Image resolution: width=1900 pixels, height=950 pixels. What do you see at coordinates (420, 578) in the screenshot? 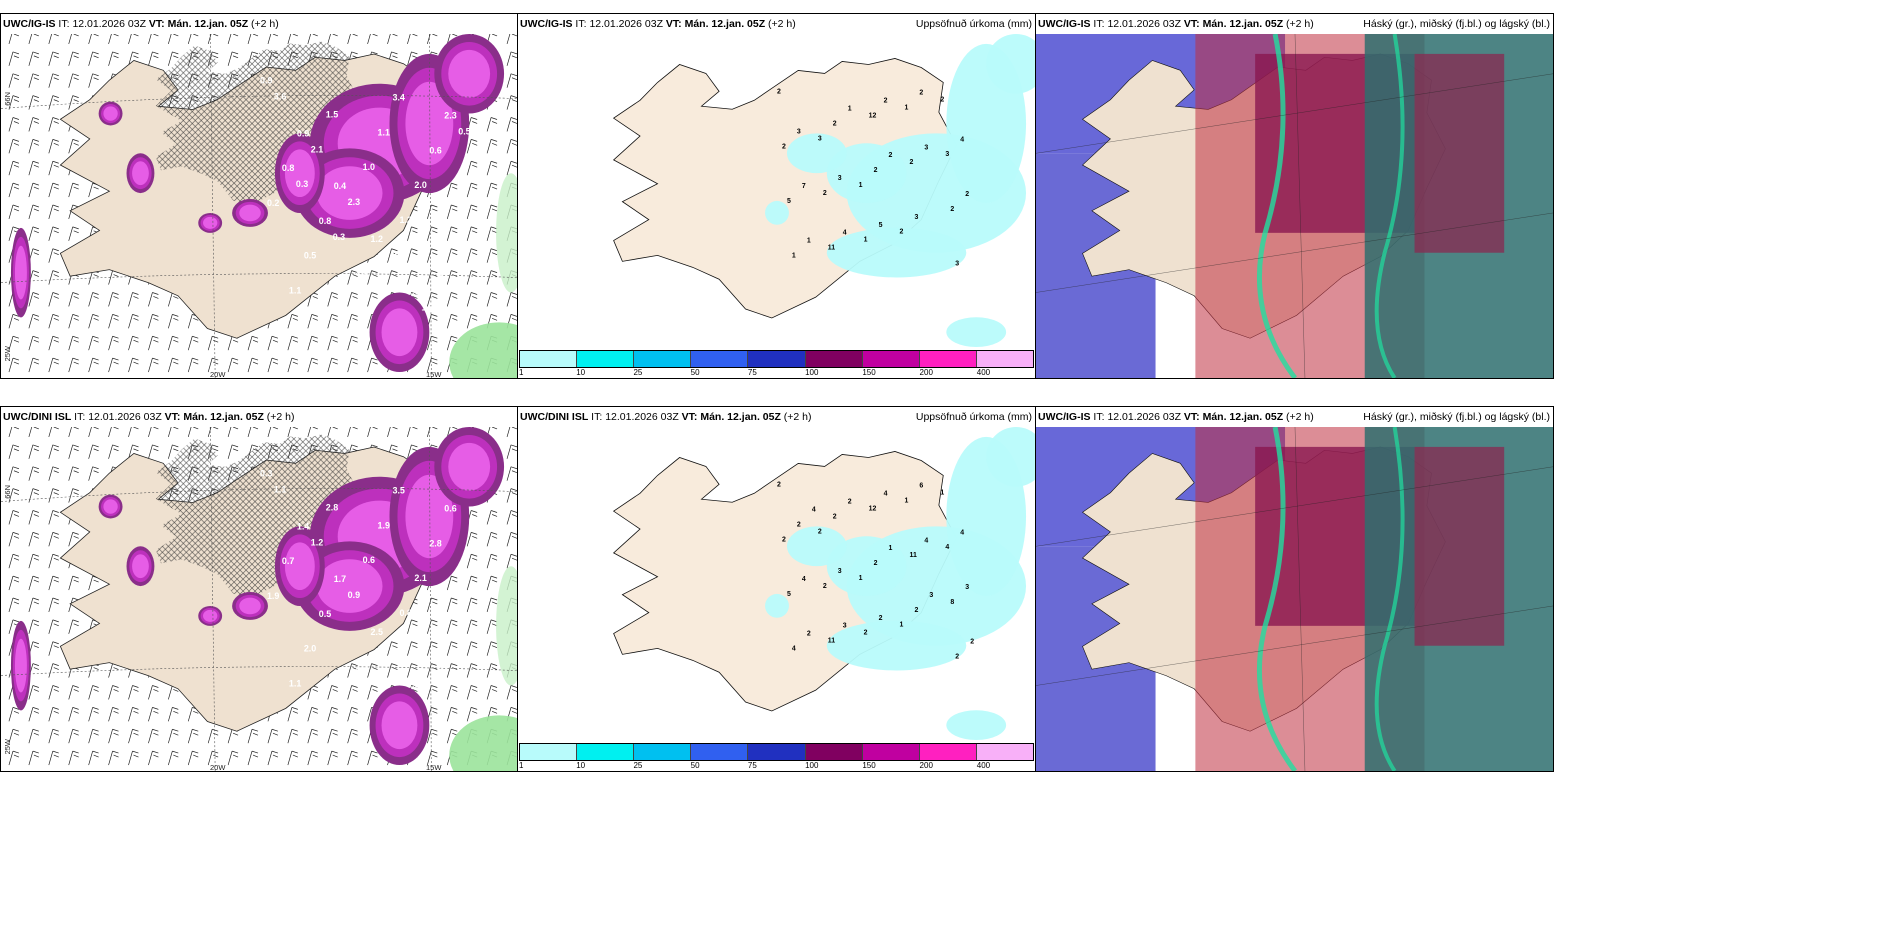
I see `snow-value-label: 2.1` at bounding box center [420, 578].